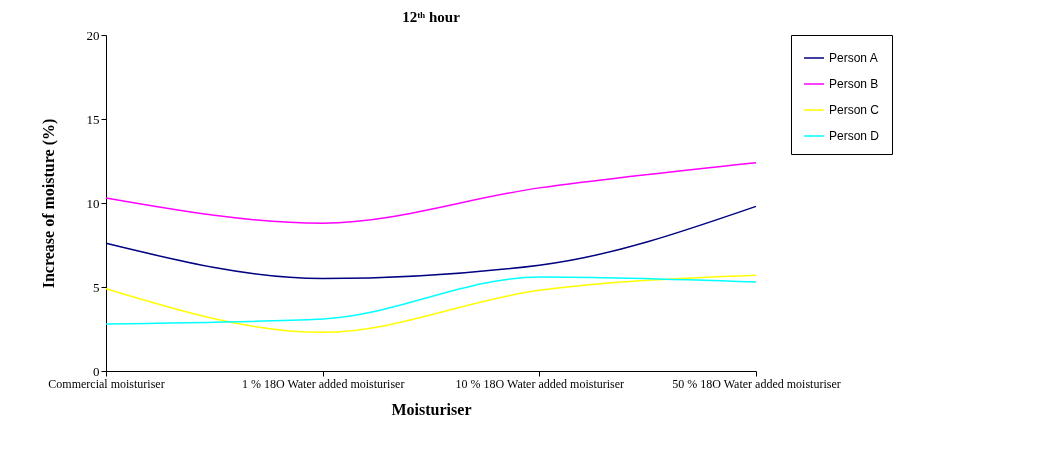 The height and width of the screenshot is (473, 1042). Describe the element at coordinates (756, 383) in the screenshot. I see `x-tick-label: 50 % 18O Water added moisturiser` at that location.